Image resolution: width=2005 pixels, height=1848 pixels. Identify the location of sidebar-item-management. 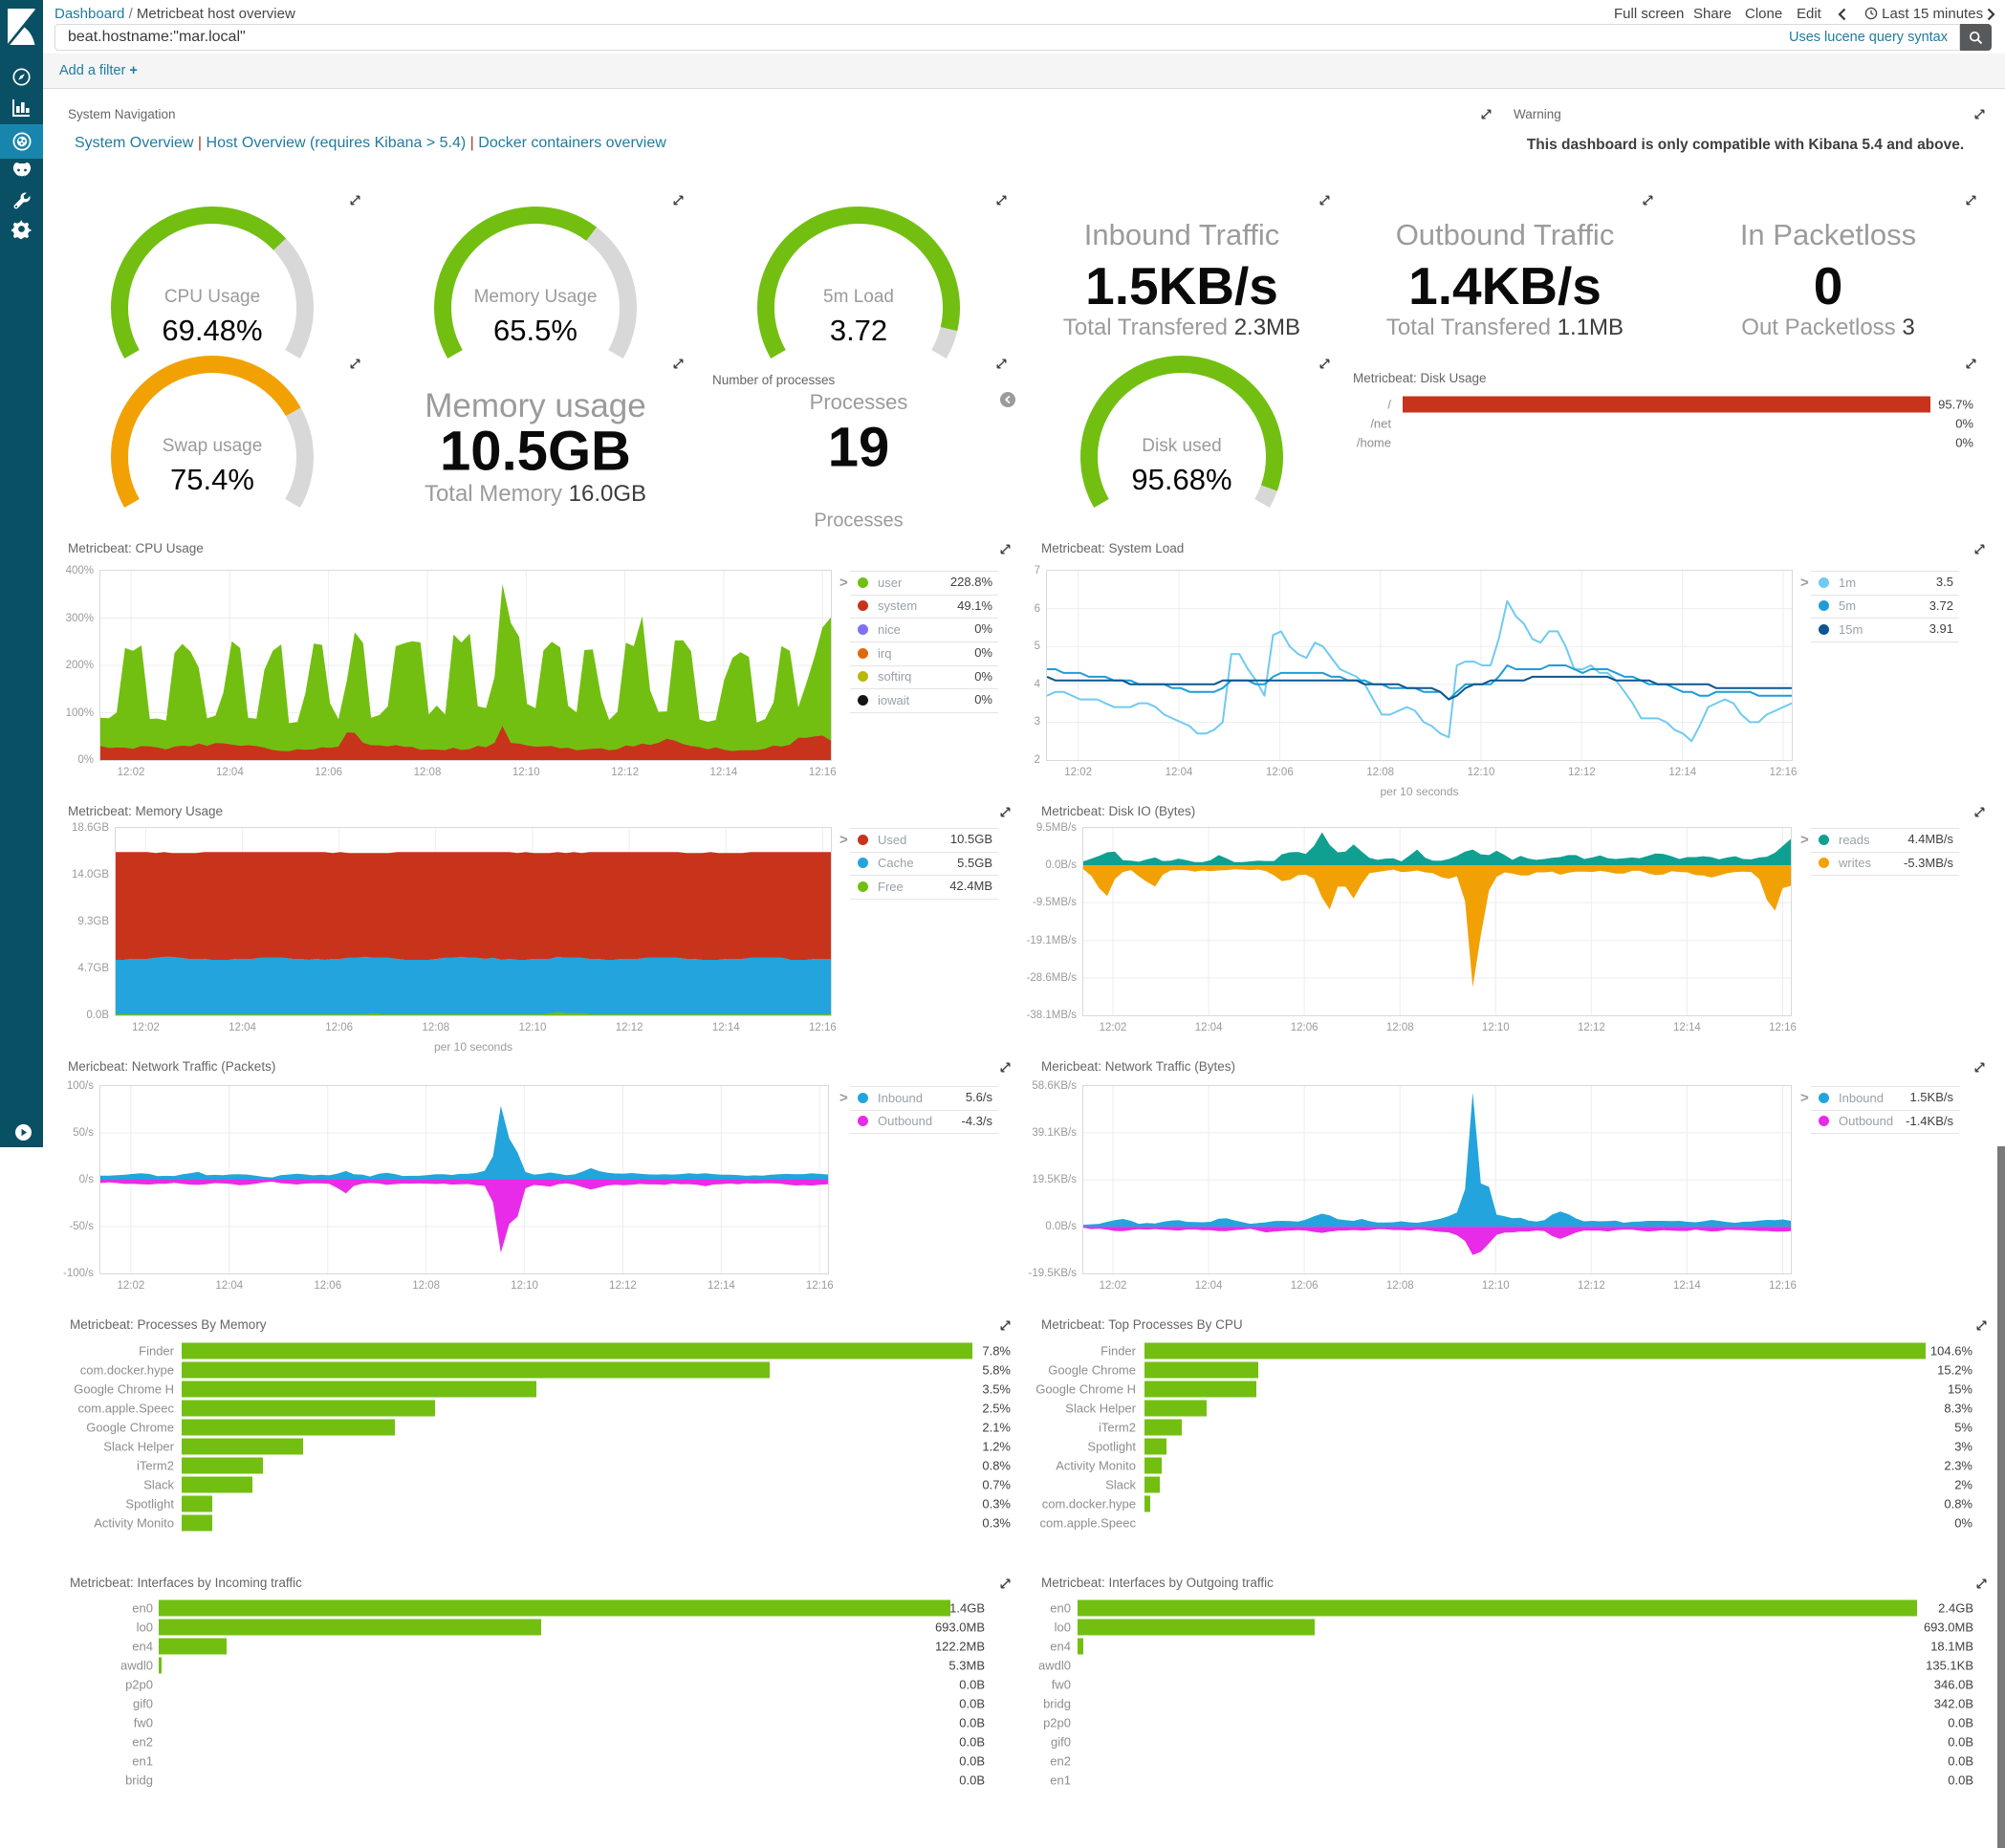
(21, 228).